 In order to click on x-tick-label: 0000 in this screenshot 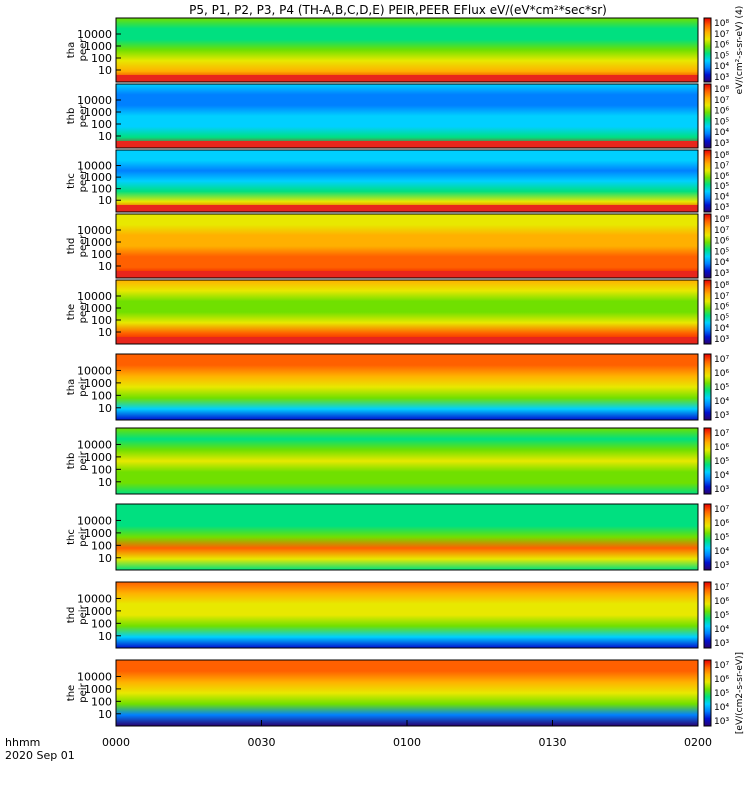, I will do `click(116, 742)`.